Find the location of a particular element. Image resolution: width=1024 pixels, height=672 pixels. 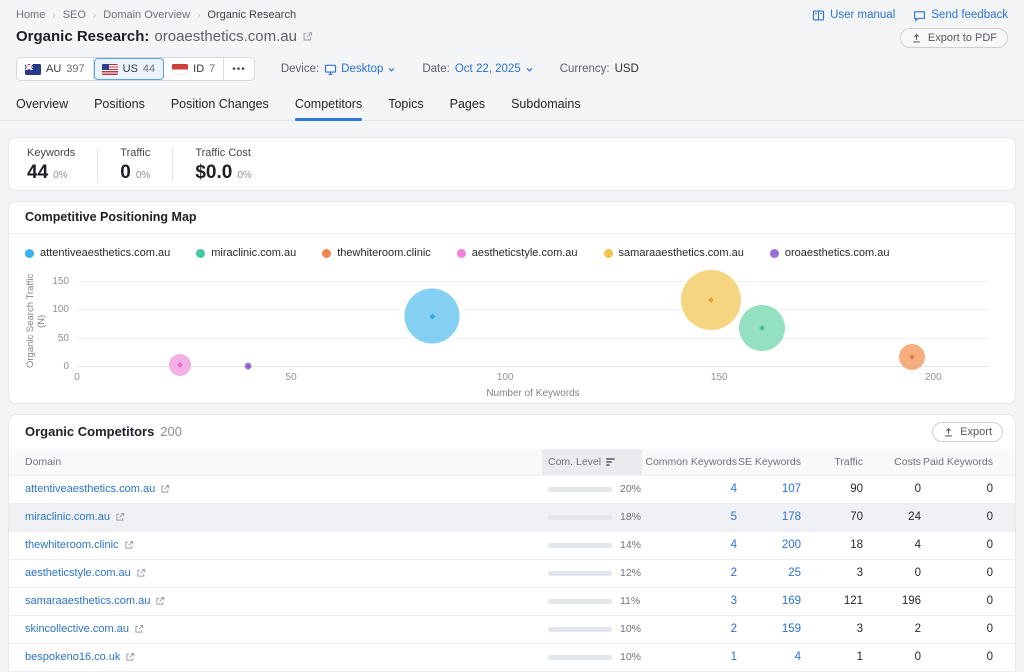

date-dropdown: Oct 22, 2025 is located at coordinates (494, 69).